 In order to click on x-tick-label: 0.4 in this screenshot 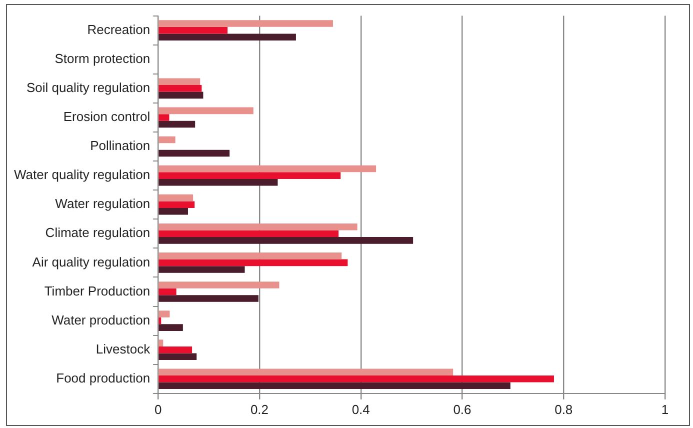, I will do `click(361, 409)`.